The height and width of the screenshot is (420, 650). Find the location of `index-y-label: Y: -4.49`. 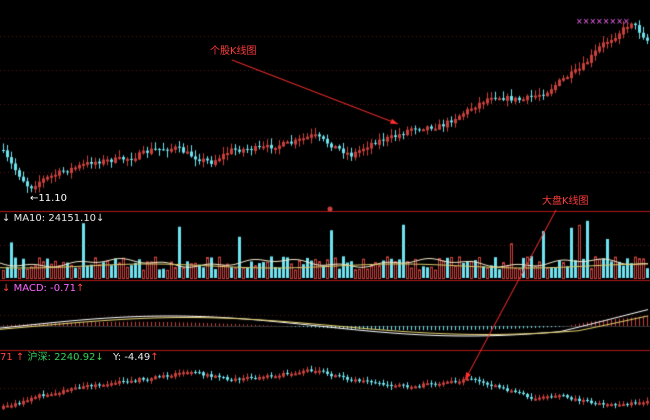

index-y-label: Y: -4.49 is located at coordinates (132, 357).